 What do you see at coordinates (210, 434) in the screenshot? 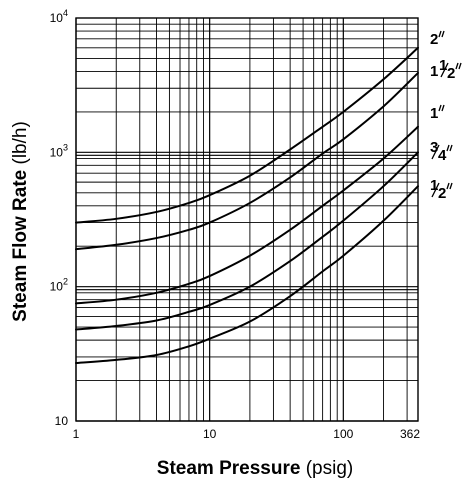
I see `x-tick-label: 10` at bounding box center [210, 434].